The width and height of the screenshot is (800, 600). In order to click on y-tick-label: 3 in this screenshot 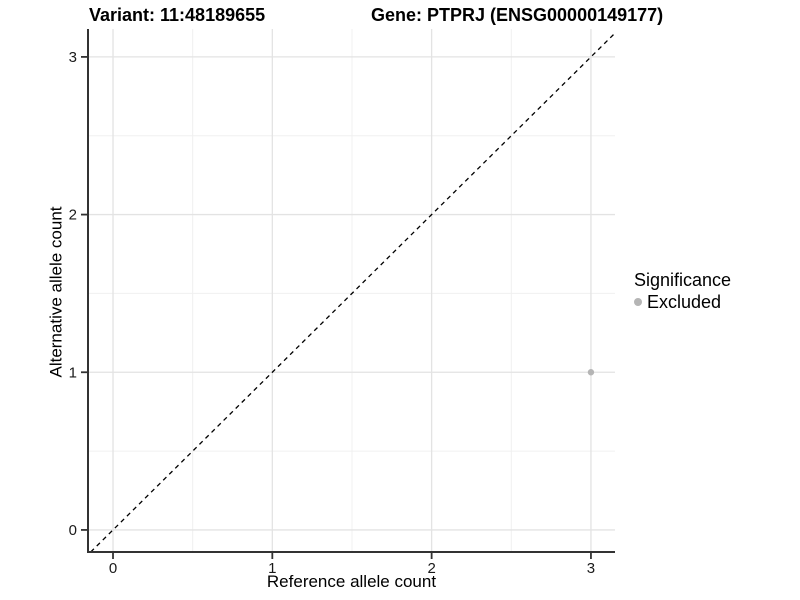, I will do `click(73, 57)`.